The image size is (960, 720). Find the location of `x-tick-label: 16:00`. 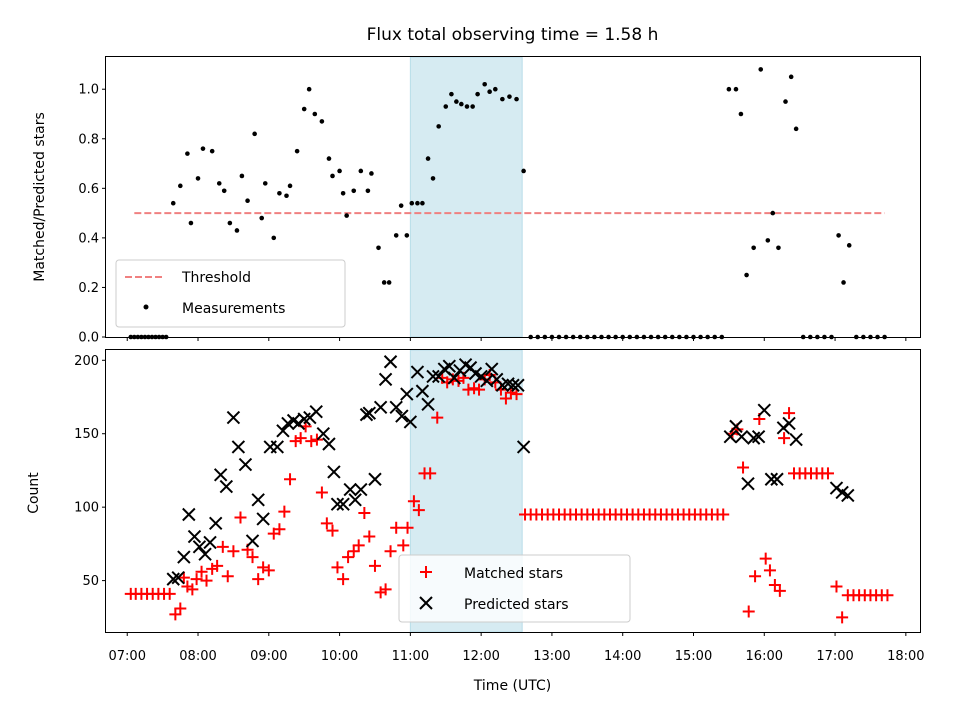

x-tick-label: 16:00 is located at coordinates (764, 656).